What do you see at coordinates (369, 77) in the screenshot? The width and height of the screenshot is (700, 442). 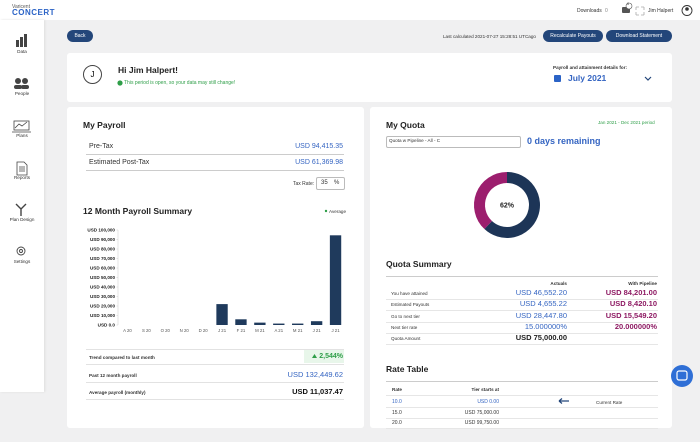 I see `header-card` at bounding box center [369, 77].